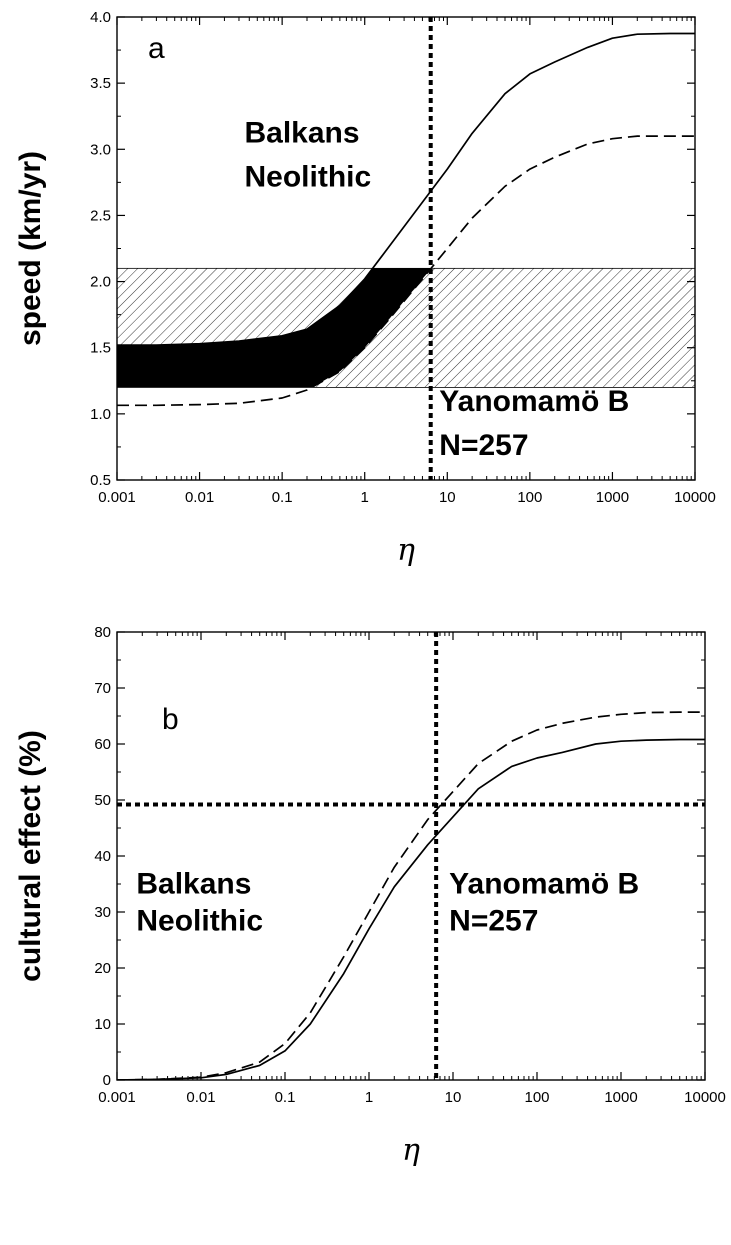 This screenshot has height=1245, width=731. What do you see at coordinates (102, 1024) in the screenshot?
I see `y-tick-label: 10` at bounding box center [102, 1024].